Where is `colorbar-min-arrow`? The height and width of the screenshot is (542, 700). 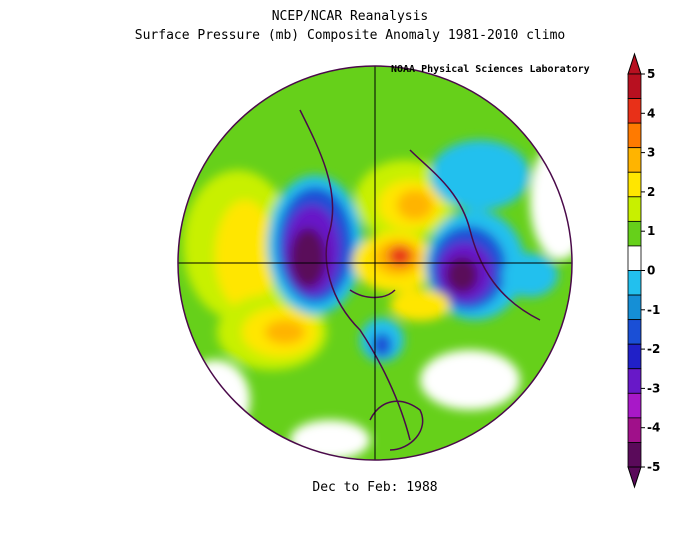 colorbar-min-arrow is located at coordinates (634, 477).